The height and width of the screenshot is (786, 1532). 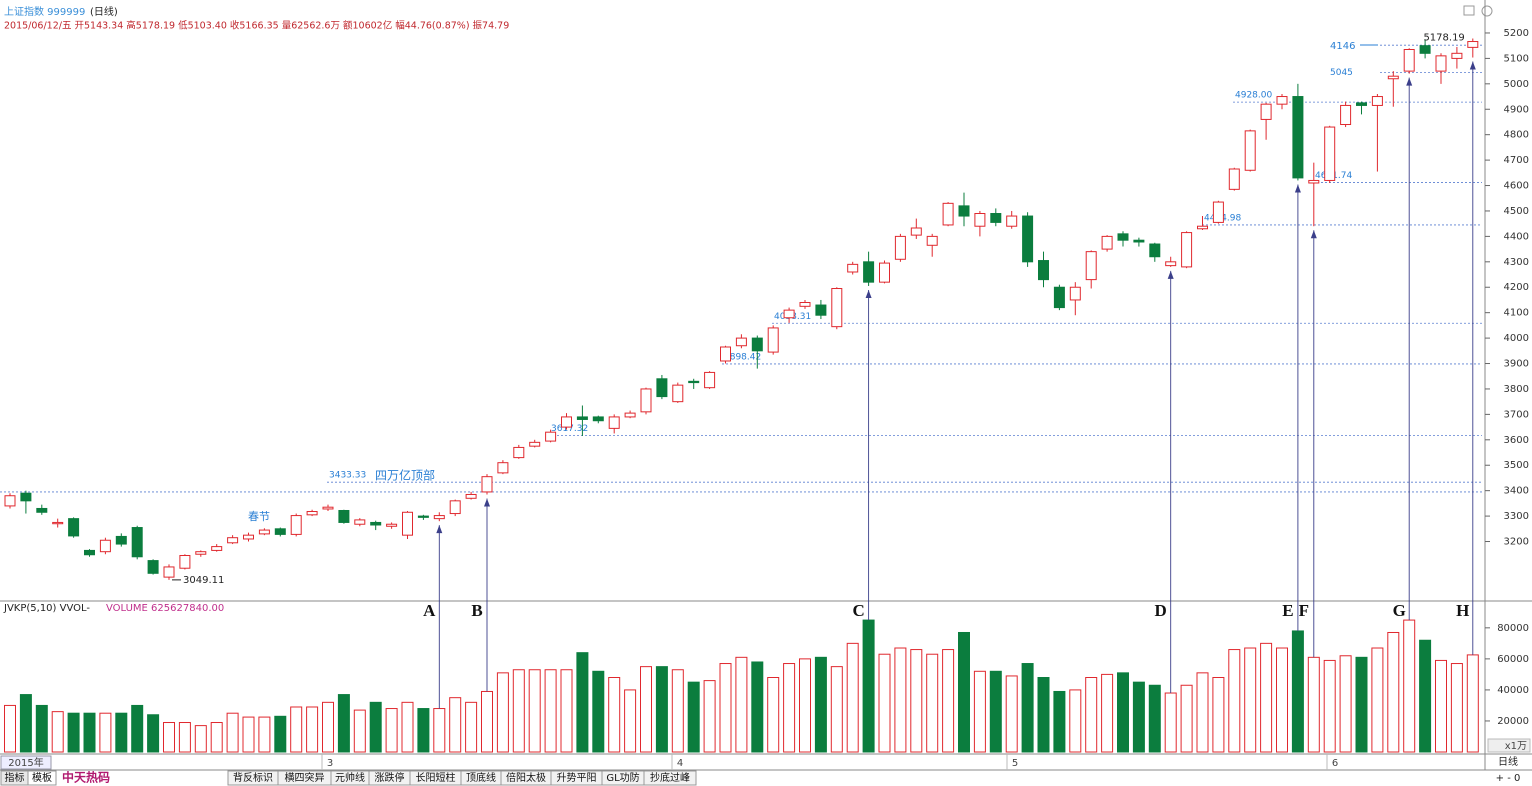 What do you see at coordinates (1443, 38) in the screenshot?
I see `high-label: 5178.19` at bounding box center [1443, 38].